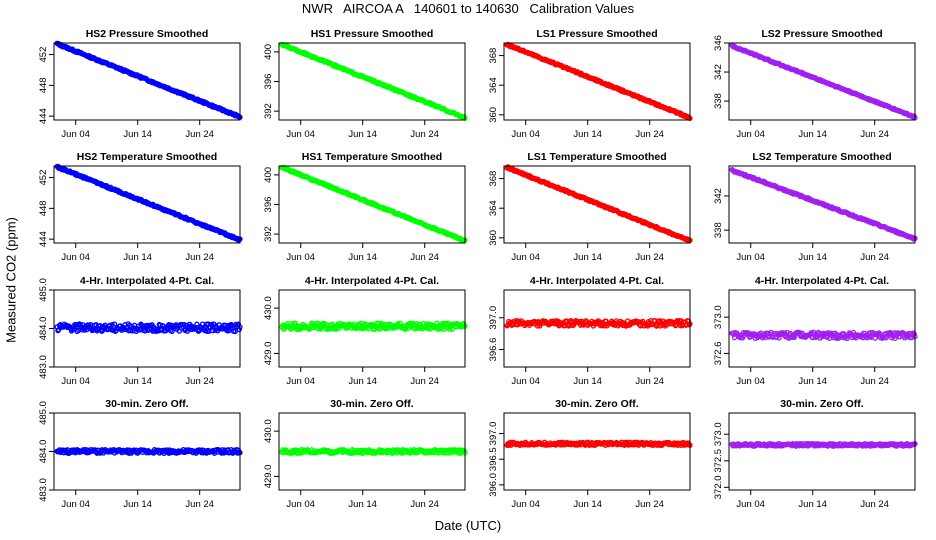  What do you see at coordinates (493, 179) in the screenshot?
I see `y-tick-label: 368` at bounding box center [493, 179].